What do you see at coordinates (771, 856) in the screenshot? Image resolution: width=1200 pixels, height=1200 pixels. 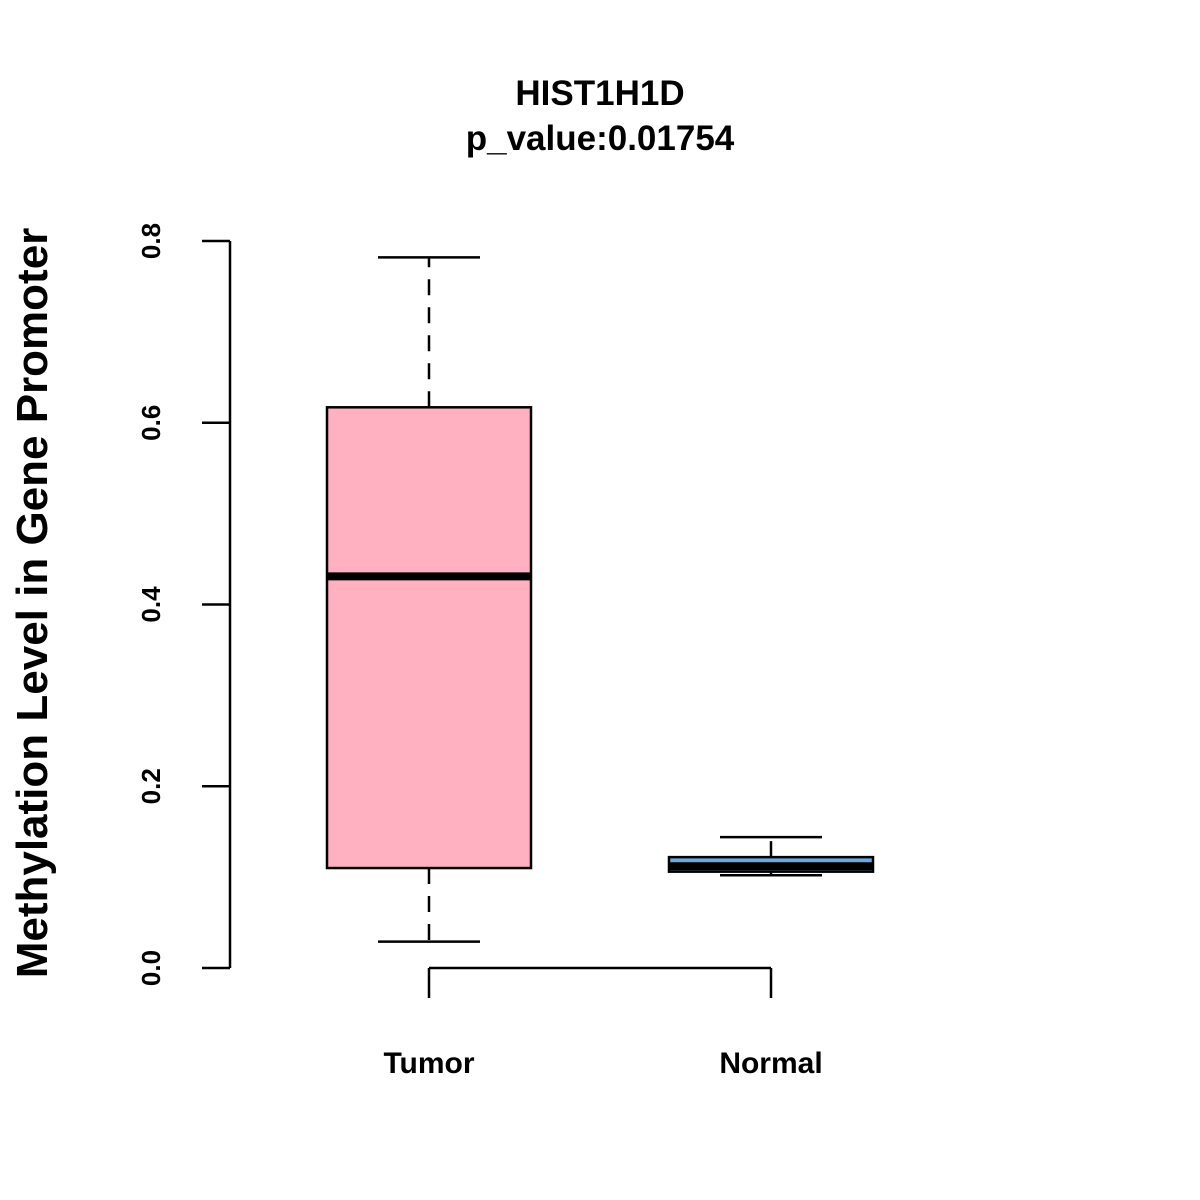 I see `box-normal` at bounding box center [771, 856].